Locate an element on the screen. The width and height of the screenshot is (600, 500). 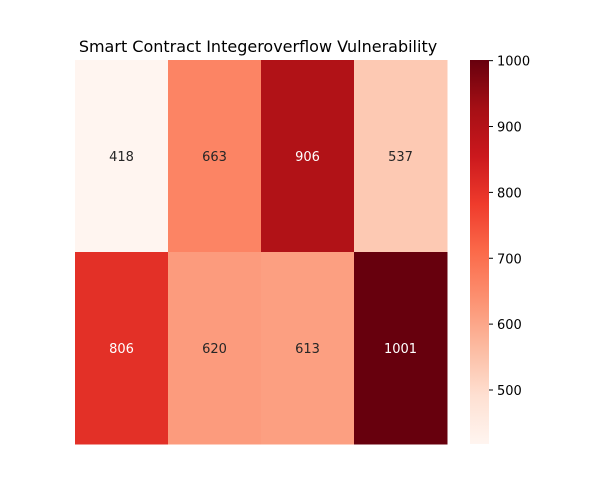
heatmap-cell-label-r0-c0: 418 is located at coordinates (121, 157).